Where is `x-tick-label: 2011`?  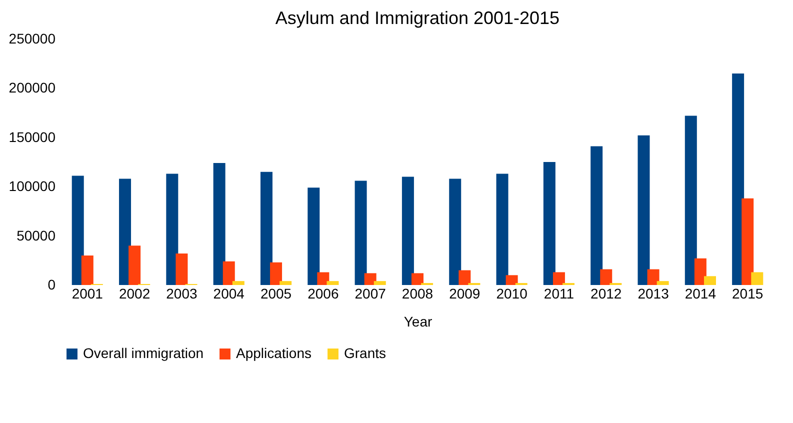 x-tick-label: 2011 is located at coordinates (559, 294).